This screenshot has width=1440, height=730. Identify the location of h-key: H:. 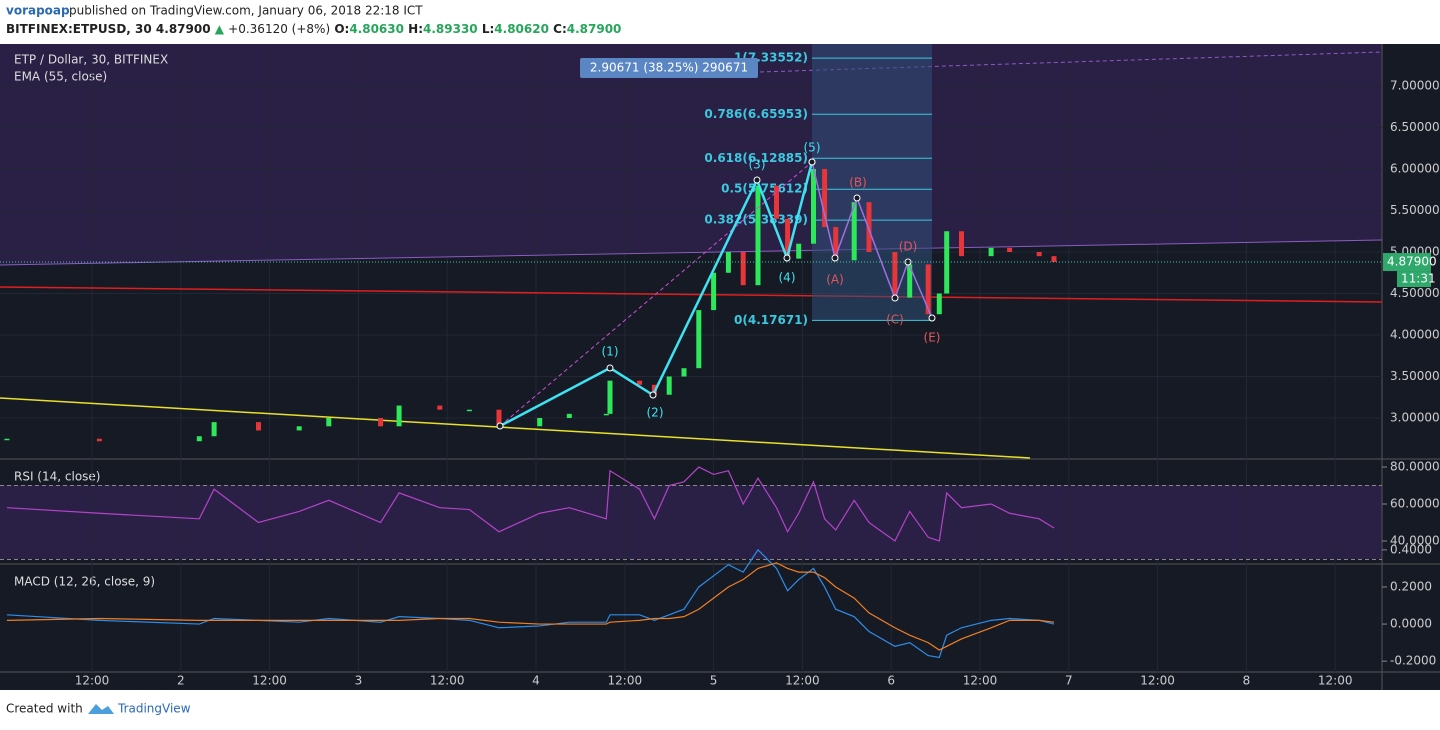
(415, 29).